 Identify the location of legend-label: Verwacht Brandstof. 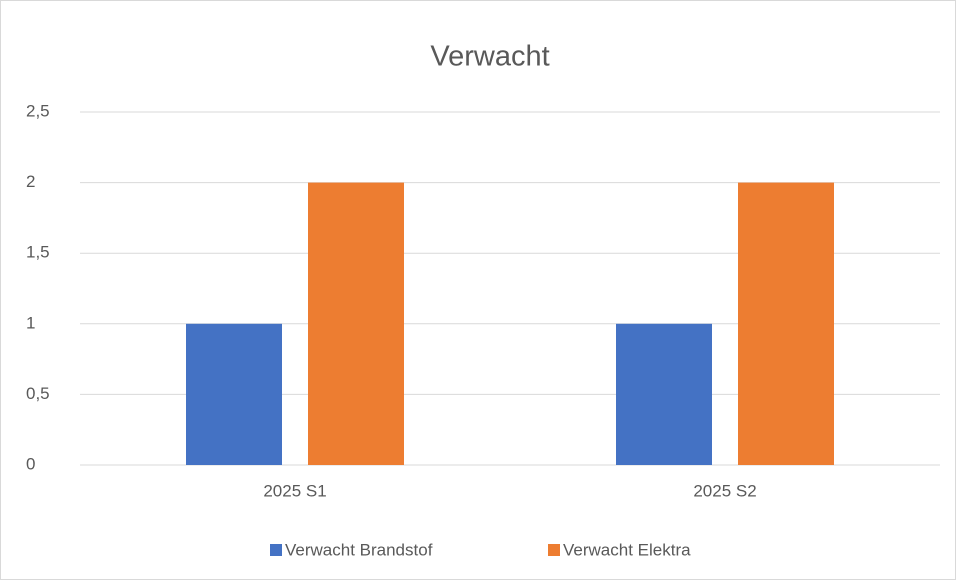
(359, 549).